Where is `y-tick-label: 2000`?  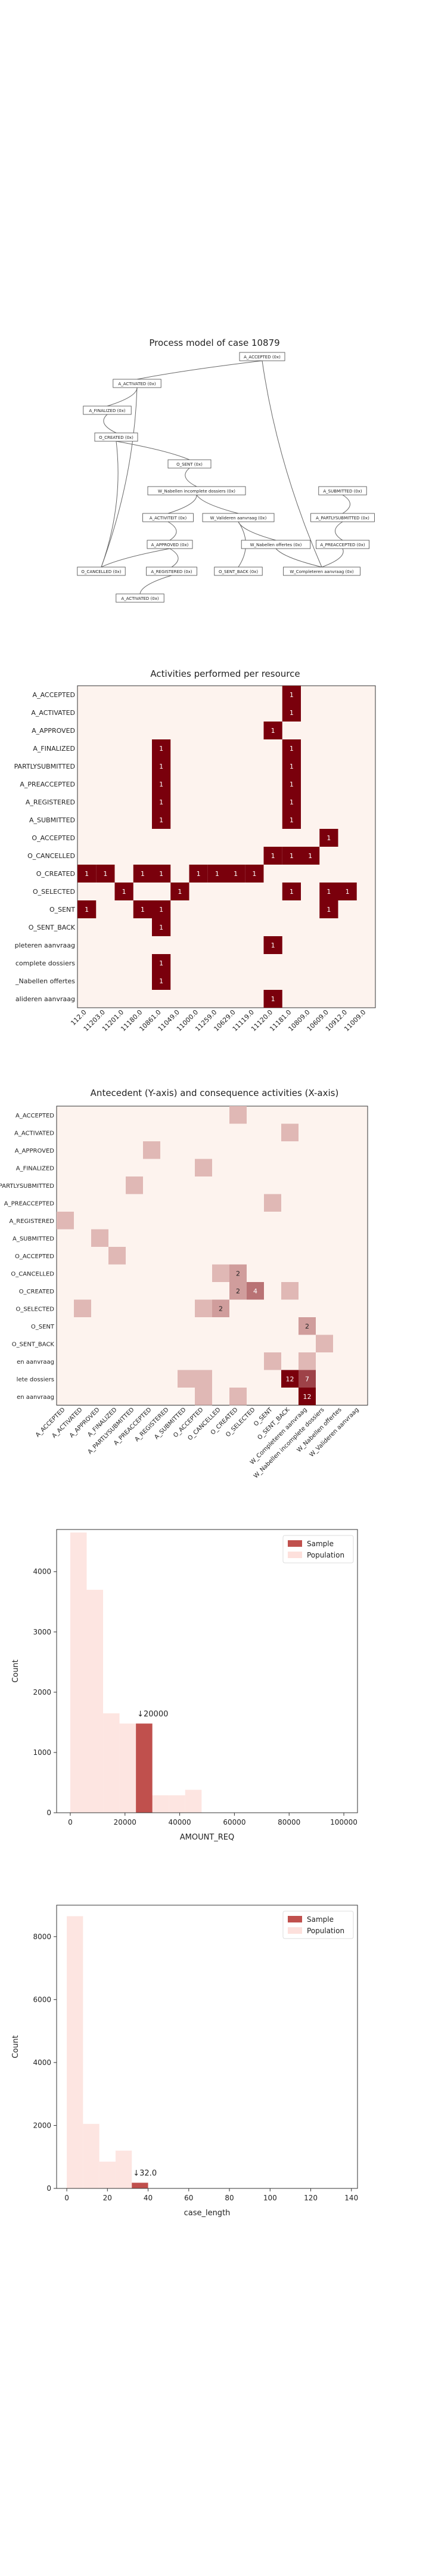
y-tick-label: 2000 is located at coordinates (42, 1692).